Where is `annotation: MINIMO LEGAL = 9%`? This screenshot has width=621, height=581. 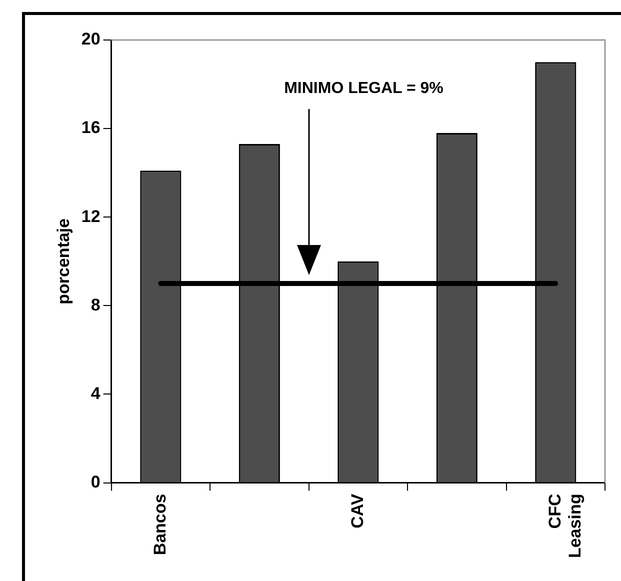
annotation: MINIMO LEGAL = 9% is located at coordinates (364, 89).